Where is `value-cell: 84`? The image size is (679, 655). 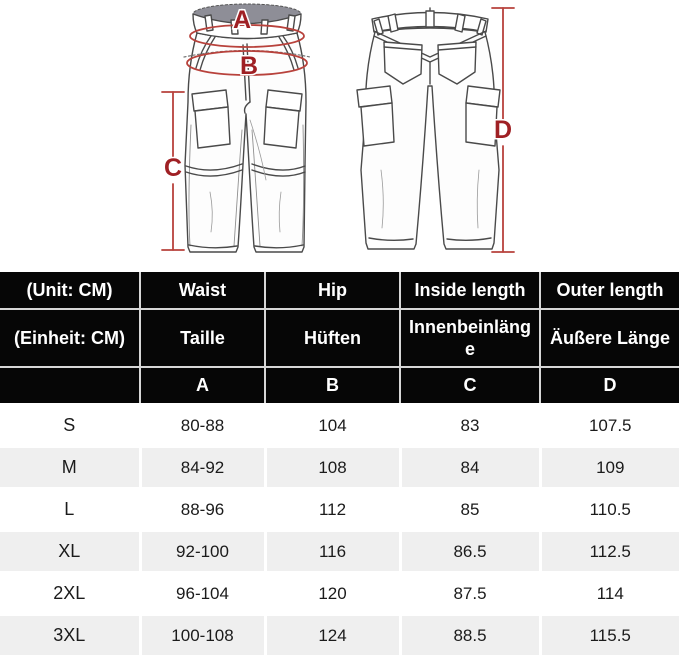 value-cell: 84 is located at coordinates (470, 468).